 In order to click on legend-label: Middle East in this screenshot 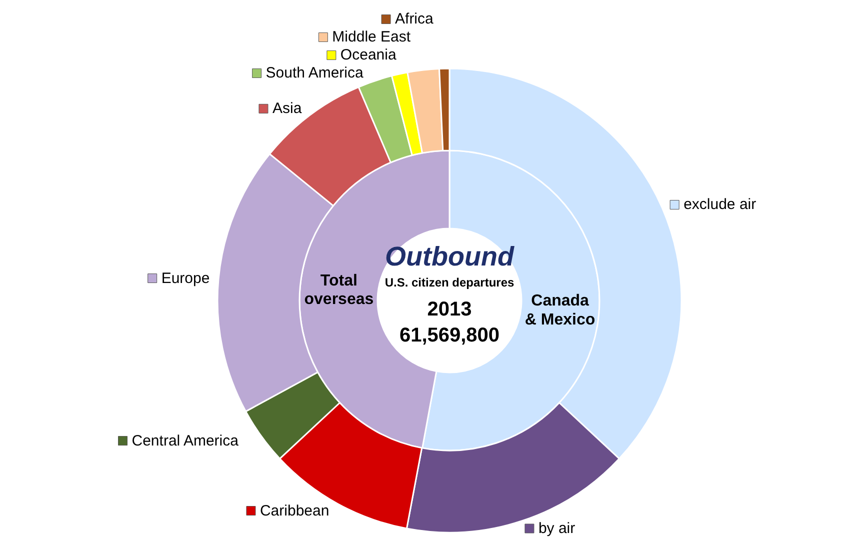, I will do `click(372, 37)`.